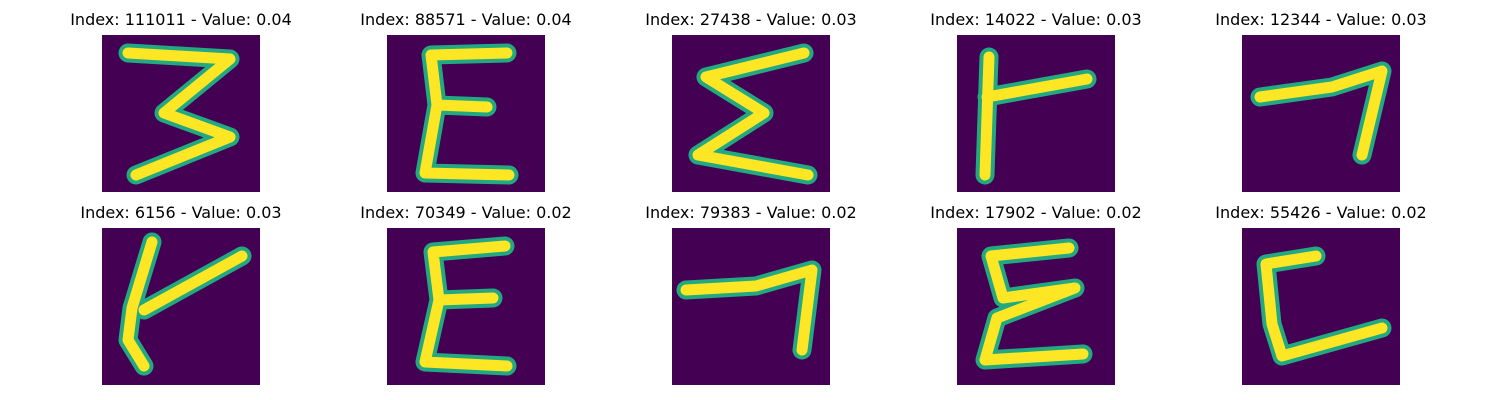  I want to click on panel: Index: 17902 - Value: 0.02, so click(1036, 298).